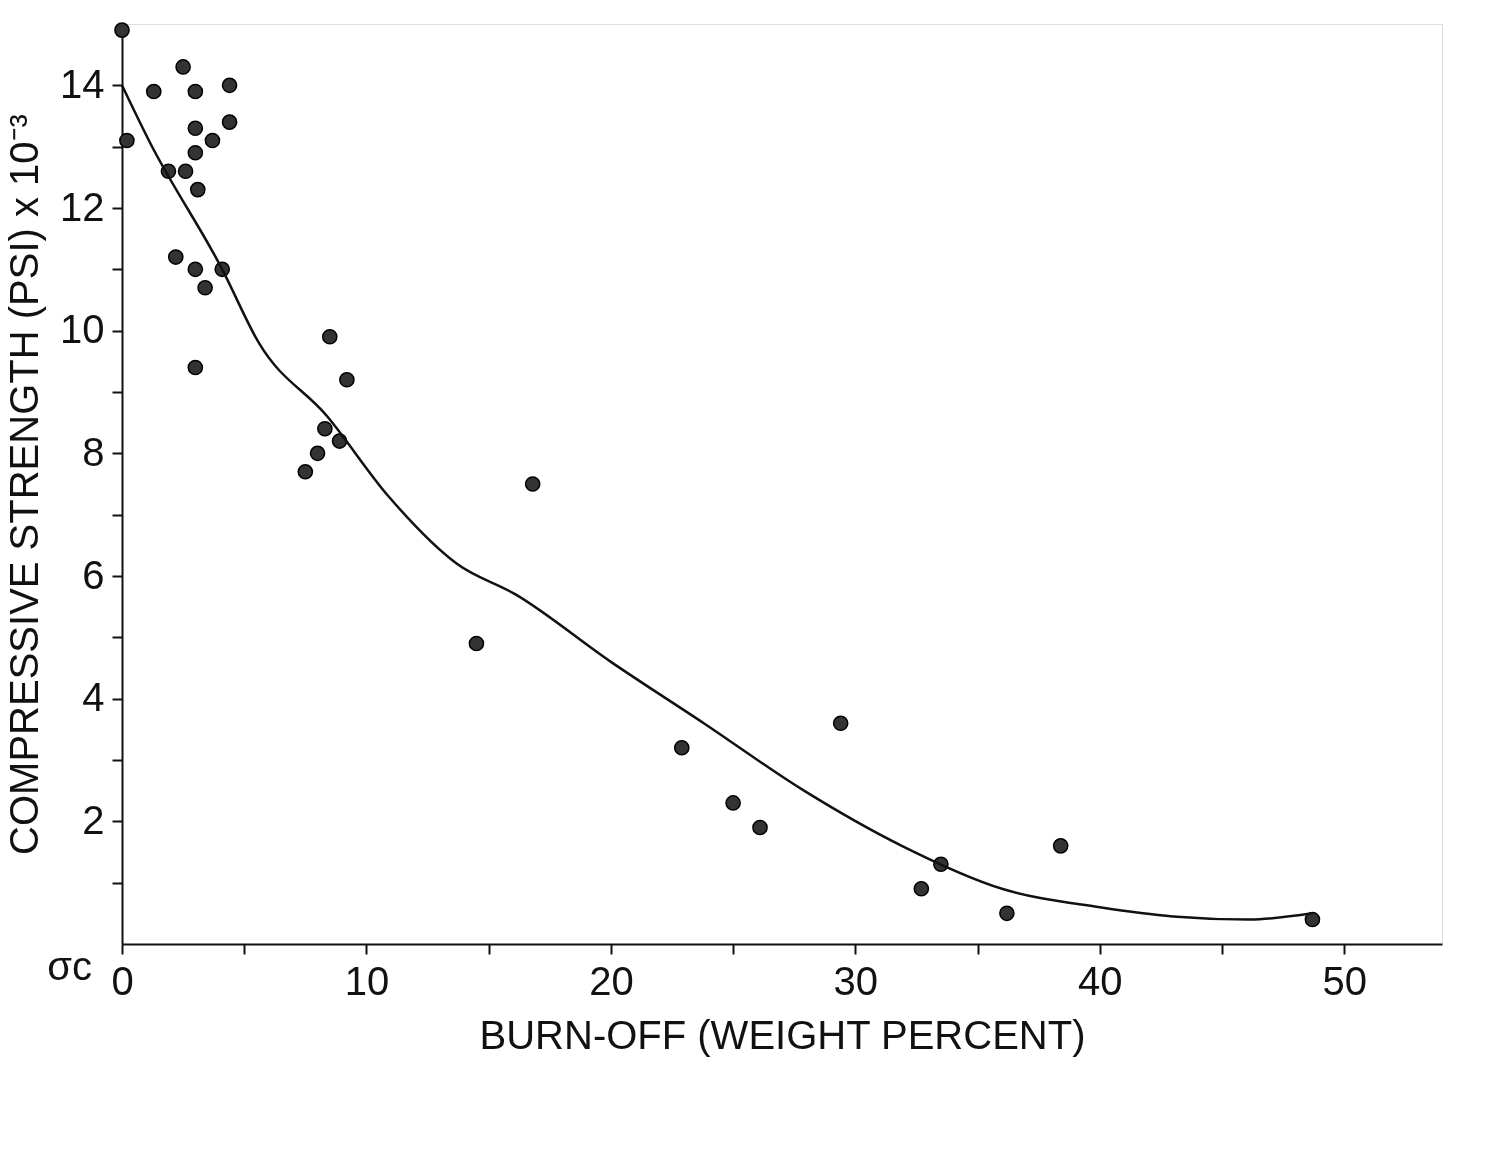 The height and width of the screenshot is (1157, 1504). What do you see at coordinates (611, 980) in the screenshot?
I see `x-tick-label: 20` at bounding box center [611, 980].